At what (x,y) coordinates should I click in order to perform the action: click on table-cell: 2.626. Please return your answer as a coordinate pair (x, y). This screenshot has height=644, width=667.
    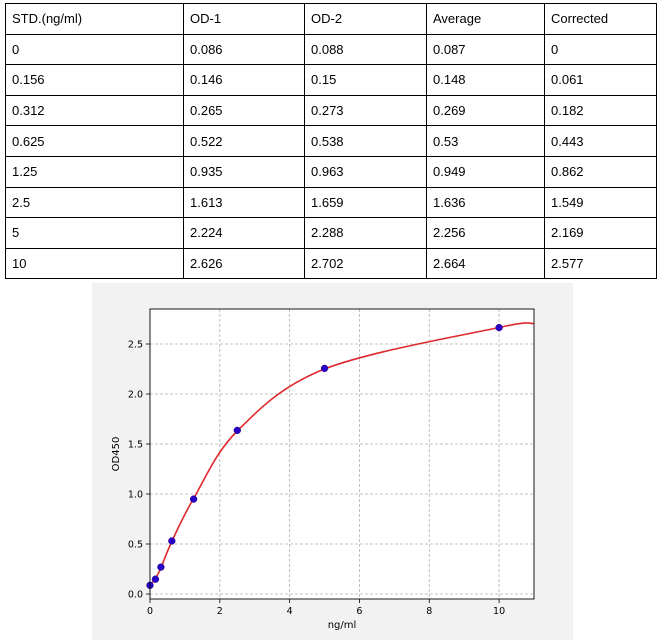
    Looking at the image, I should click on (244, 263).